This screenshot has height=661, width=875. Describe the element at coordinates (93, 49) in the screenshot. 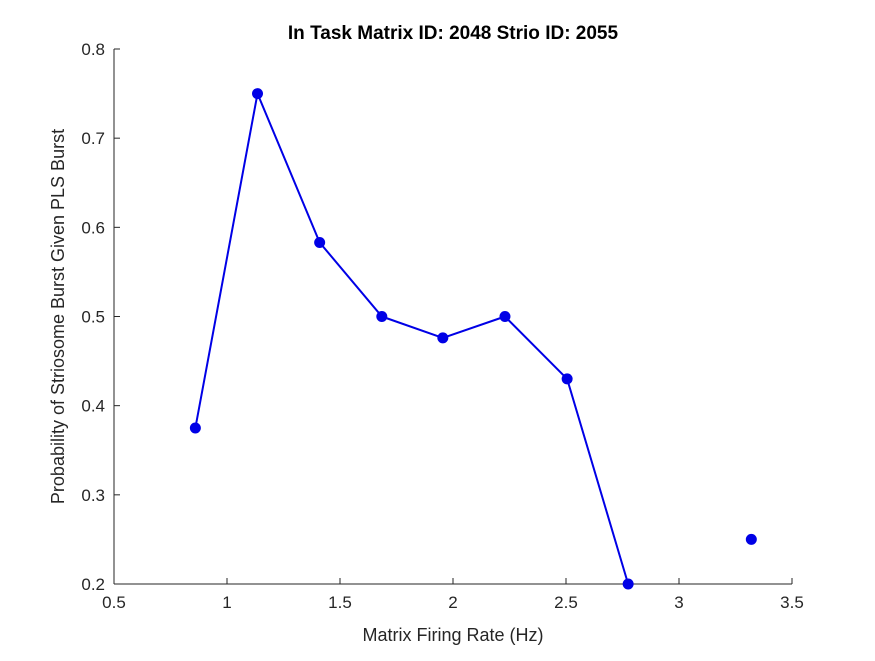

I see `y-tick-label: 0.8` at that location.